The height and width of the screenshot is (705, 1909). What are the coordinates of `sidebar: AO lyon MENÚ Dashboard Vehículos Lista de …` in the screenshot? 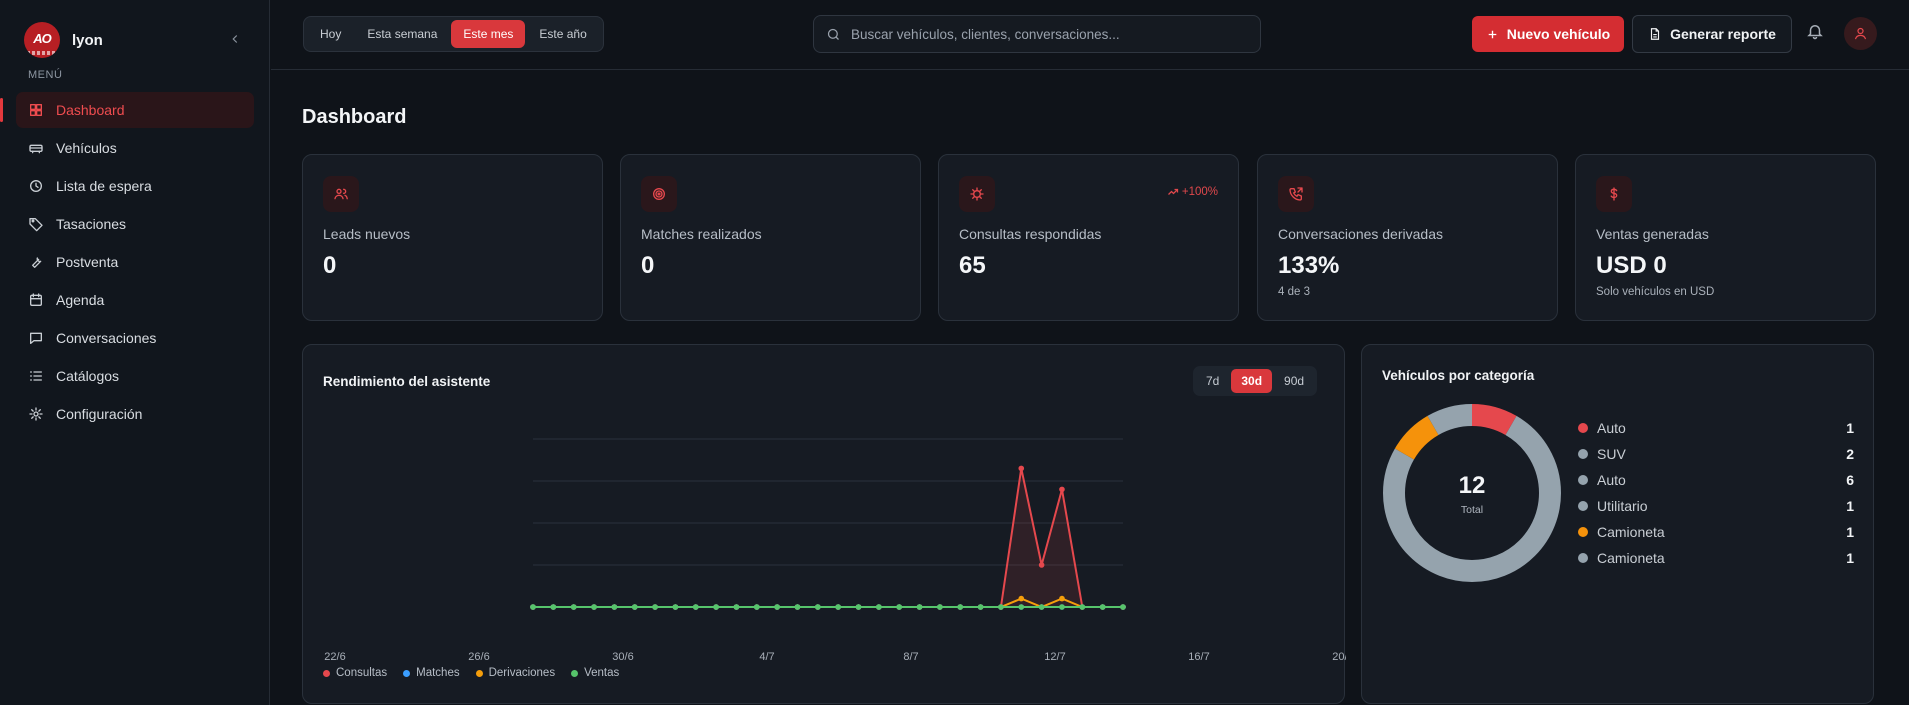 It's located at (135, 352).